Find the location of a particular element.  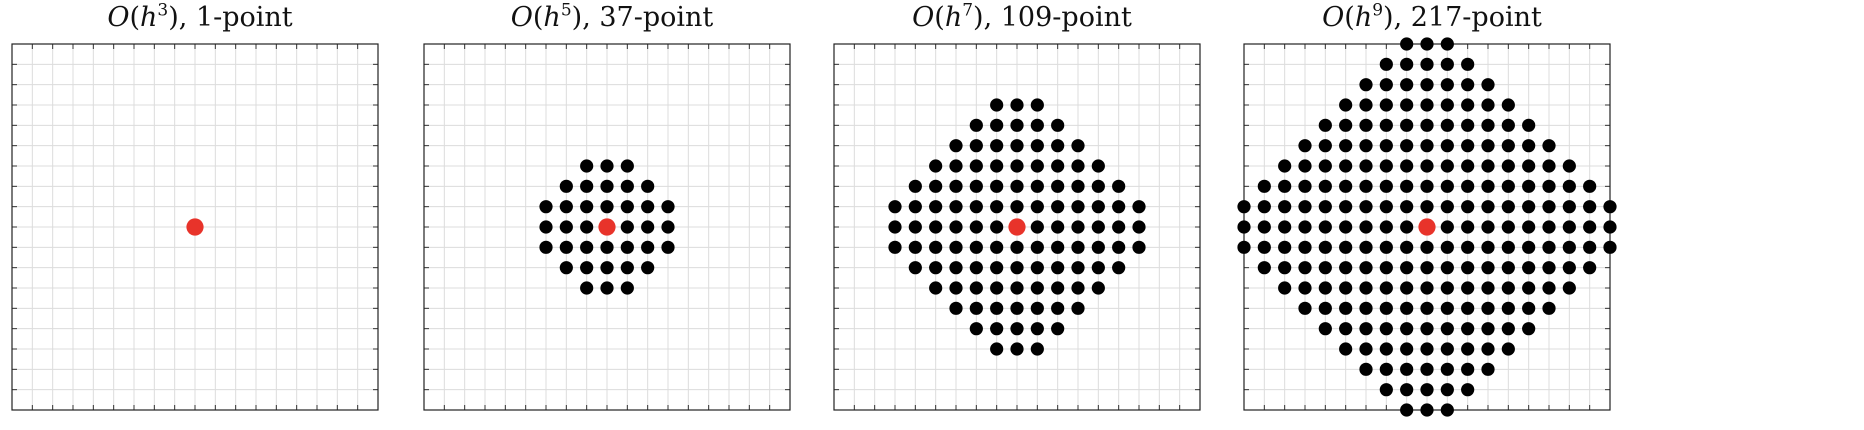

title-point-count: , 109-point is located at coordinates (1057, 17).